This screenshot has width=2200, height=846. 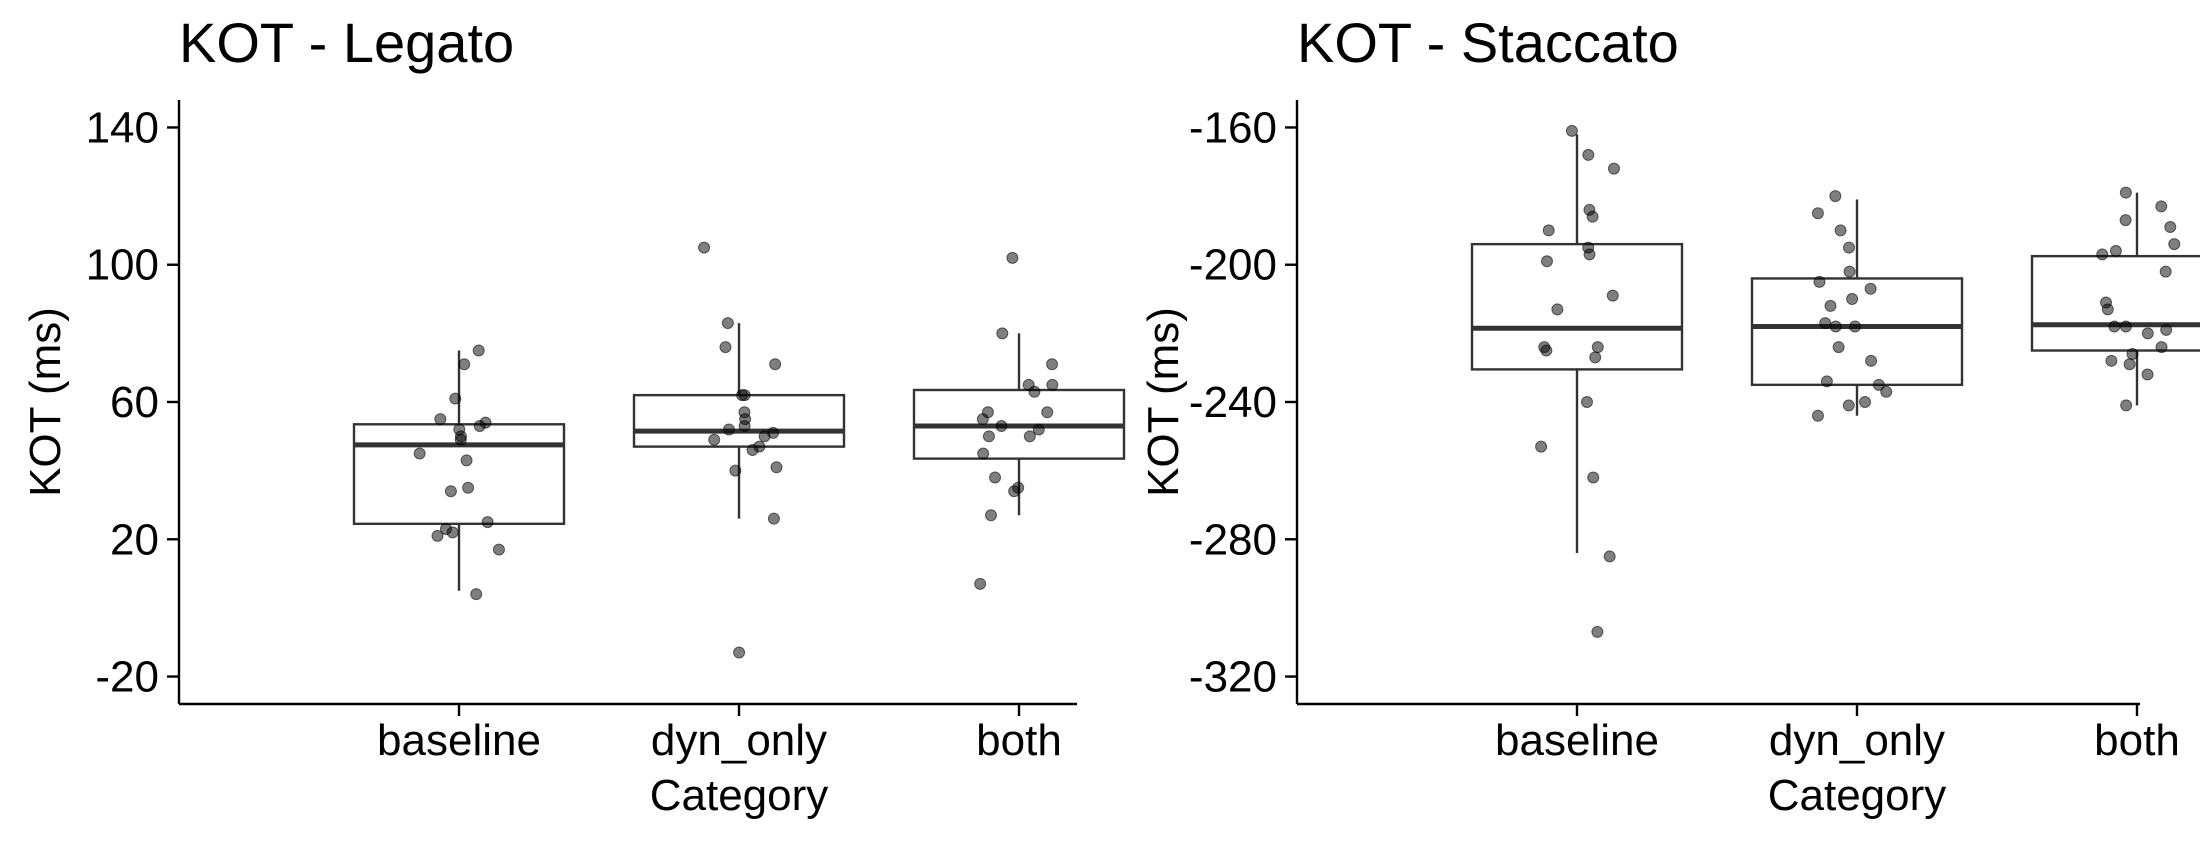 I want to click on y-tick-label: -280, so click(x=1233, y=539).